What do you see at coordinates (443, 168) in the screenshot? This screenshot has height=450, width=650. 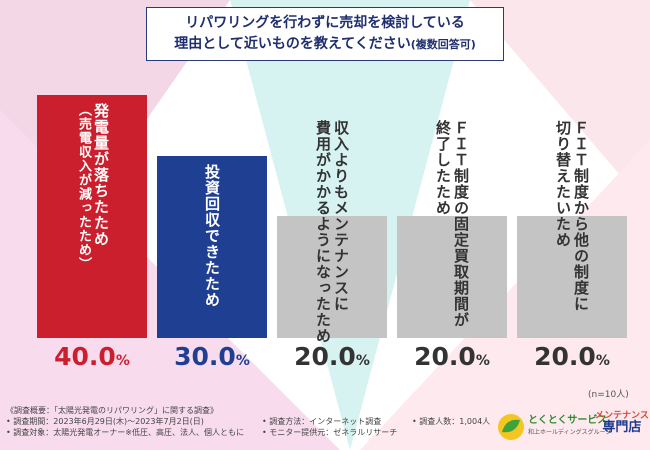 I see `bar-label-line: 終了したため` at bounding box center [443, 168].